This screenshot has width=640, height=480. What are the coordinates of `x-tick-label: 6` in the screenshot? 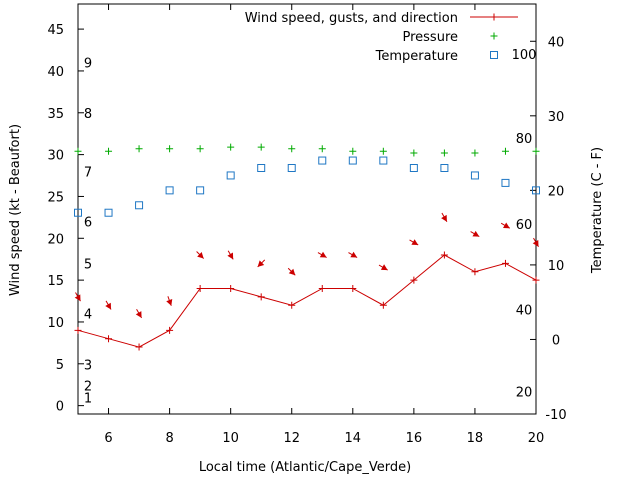 It's located at (108, 438).